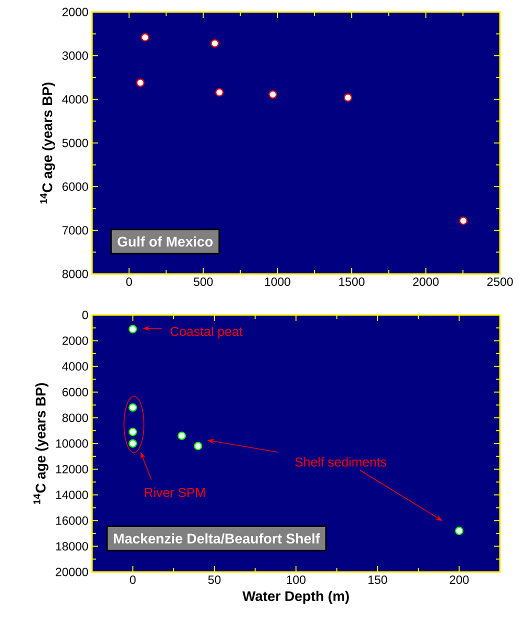 This screenshot has height=633, width=522. I want to click on annotation: Coastal peat, so click(206, 332).